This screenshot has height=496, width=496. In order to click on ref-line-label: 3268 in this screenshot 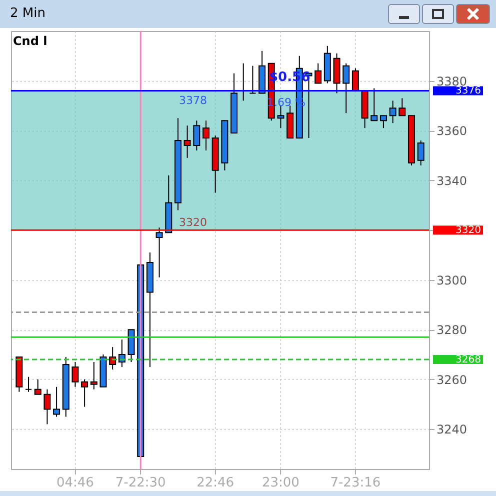, I will do `click(468, 360)`.